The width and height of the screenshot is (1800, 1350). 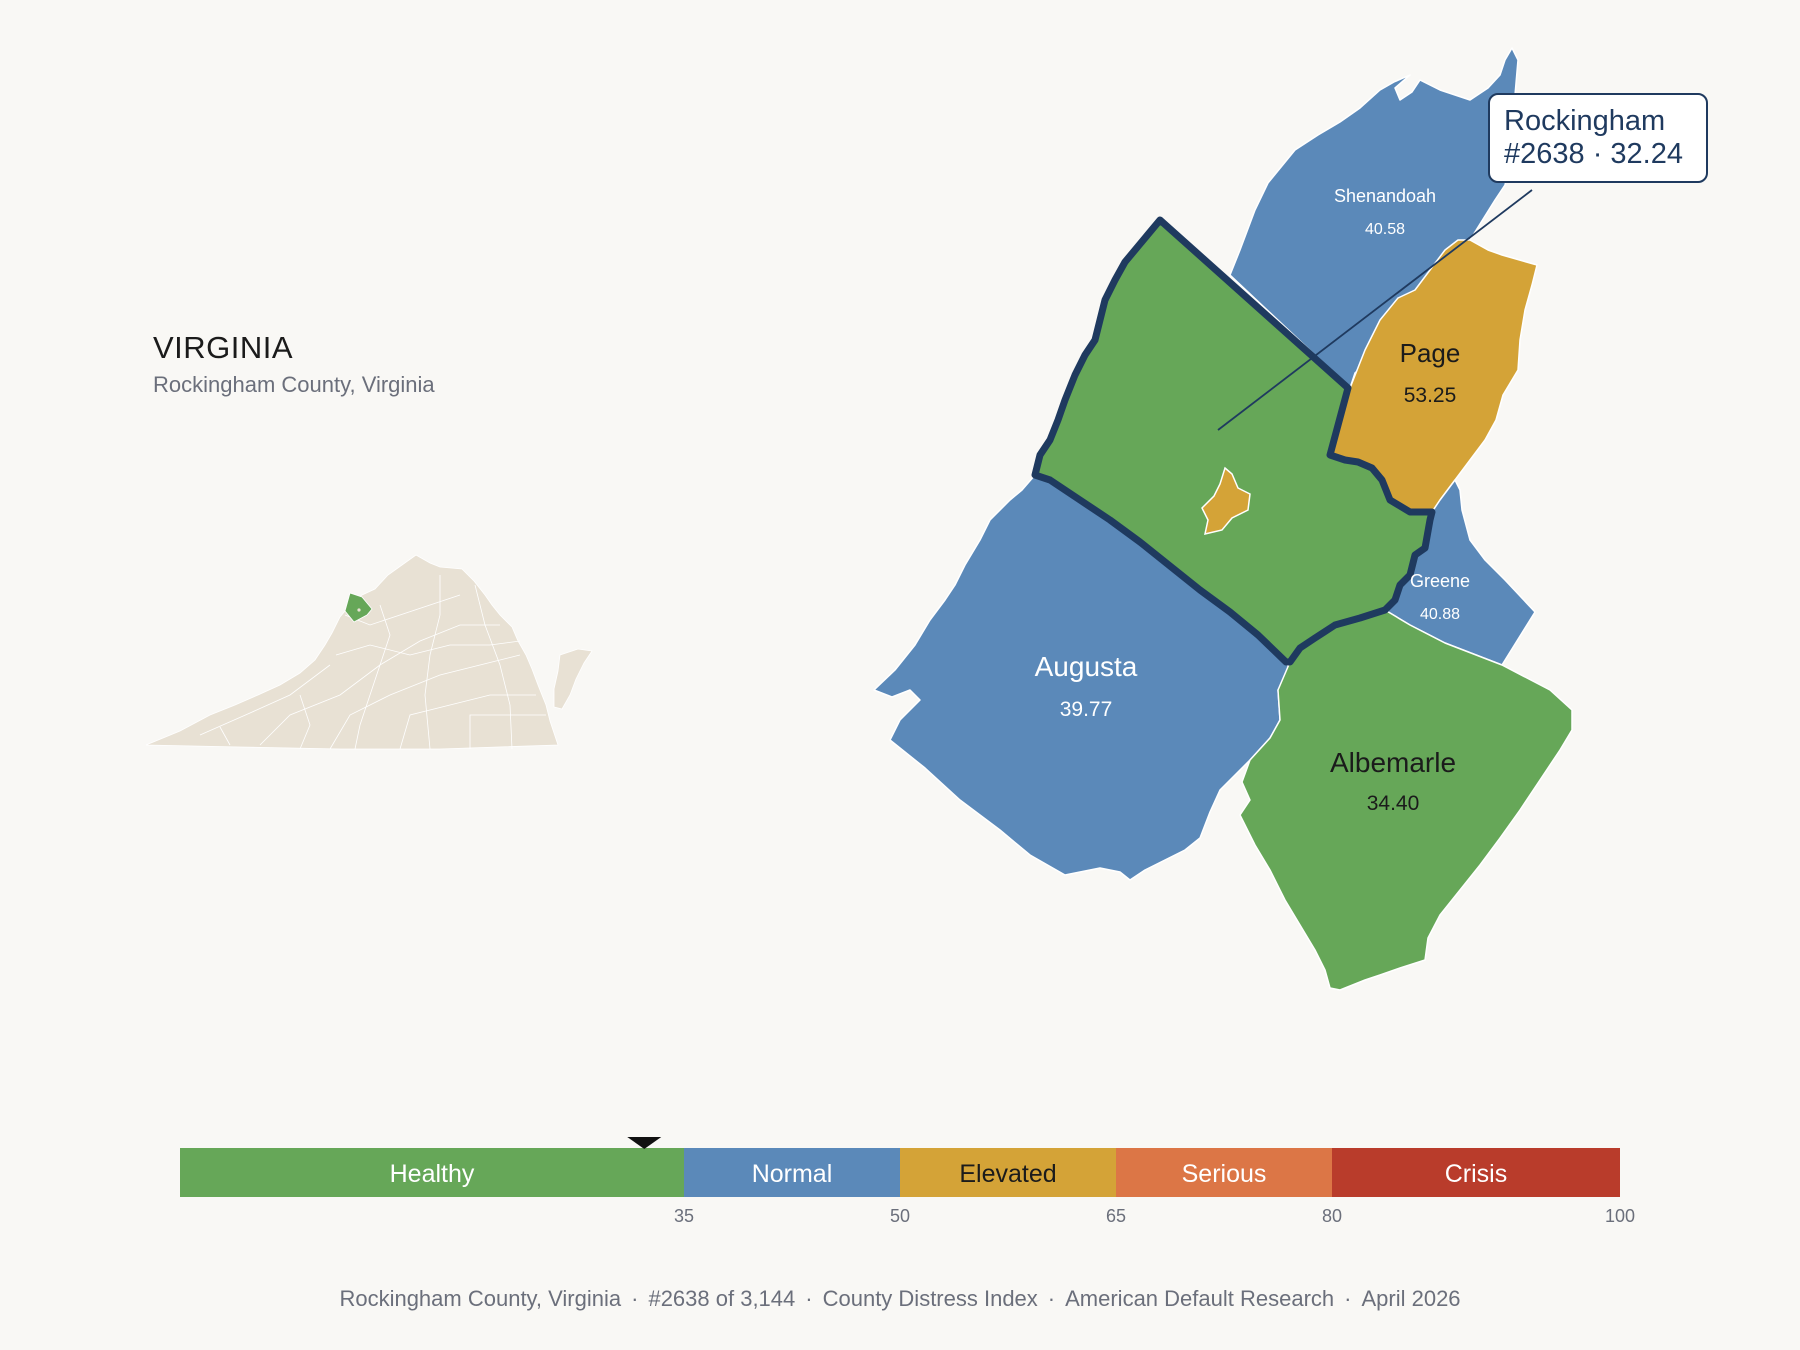 I want to click on page-value-label: 53.25, so click(x=1430, y=395).